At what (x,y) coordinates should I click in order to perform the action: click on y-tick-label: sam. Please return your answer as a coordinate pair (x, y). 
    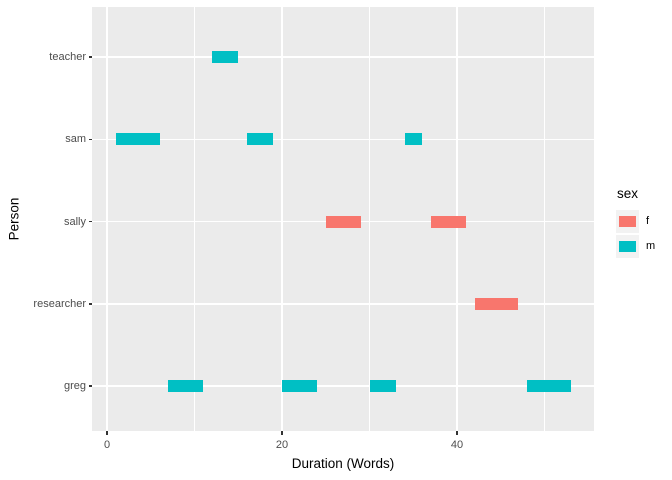
    Looking at the image, I should click on (75, 139).